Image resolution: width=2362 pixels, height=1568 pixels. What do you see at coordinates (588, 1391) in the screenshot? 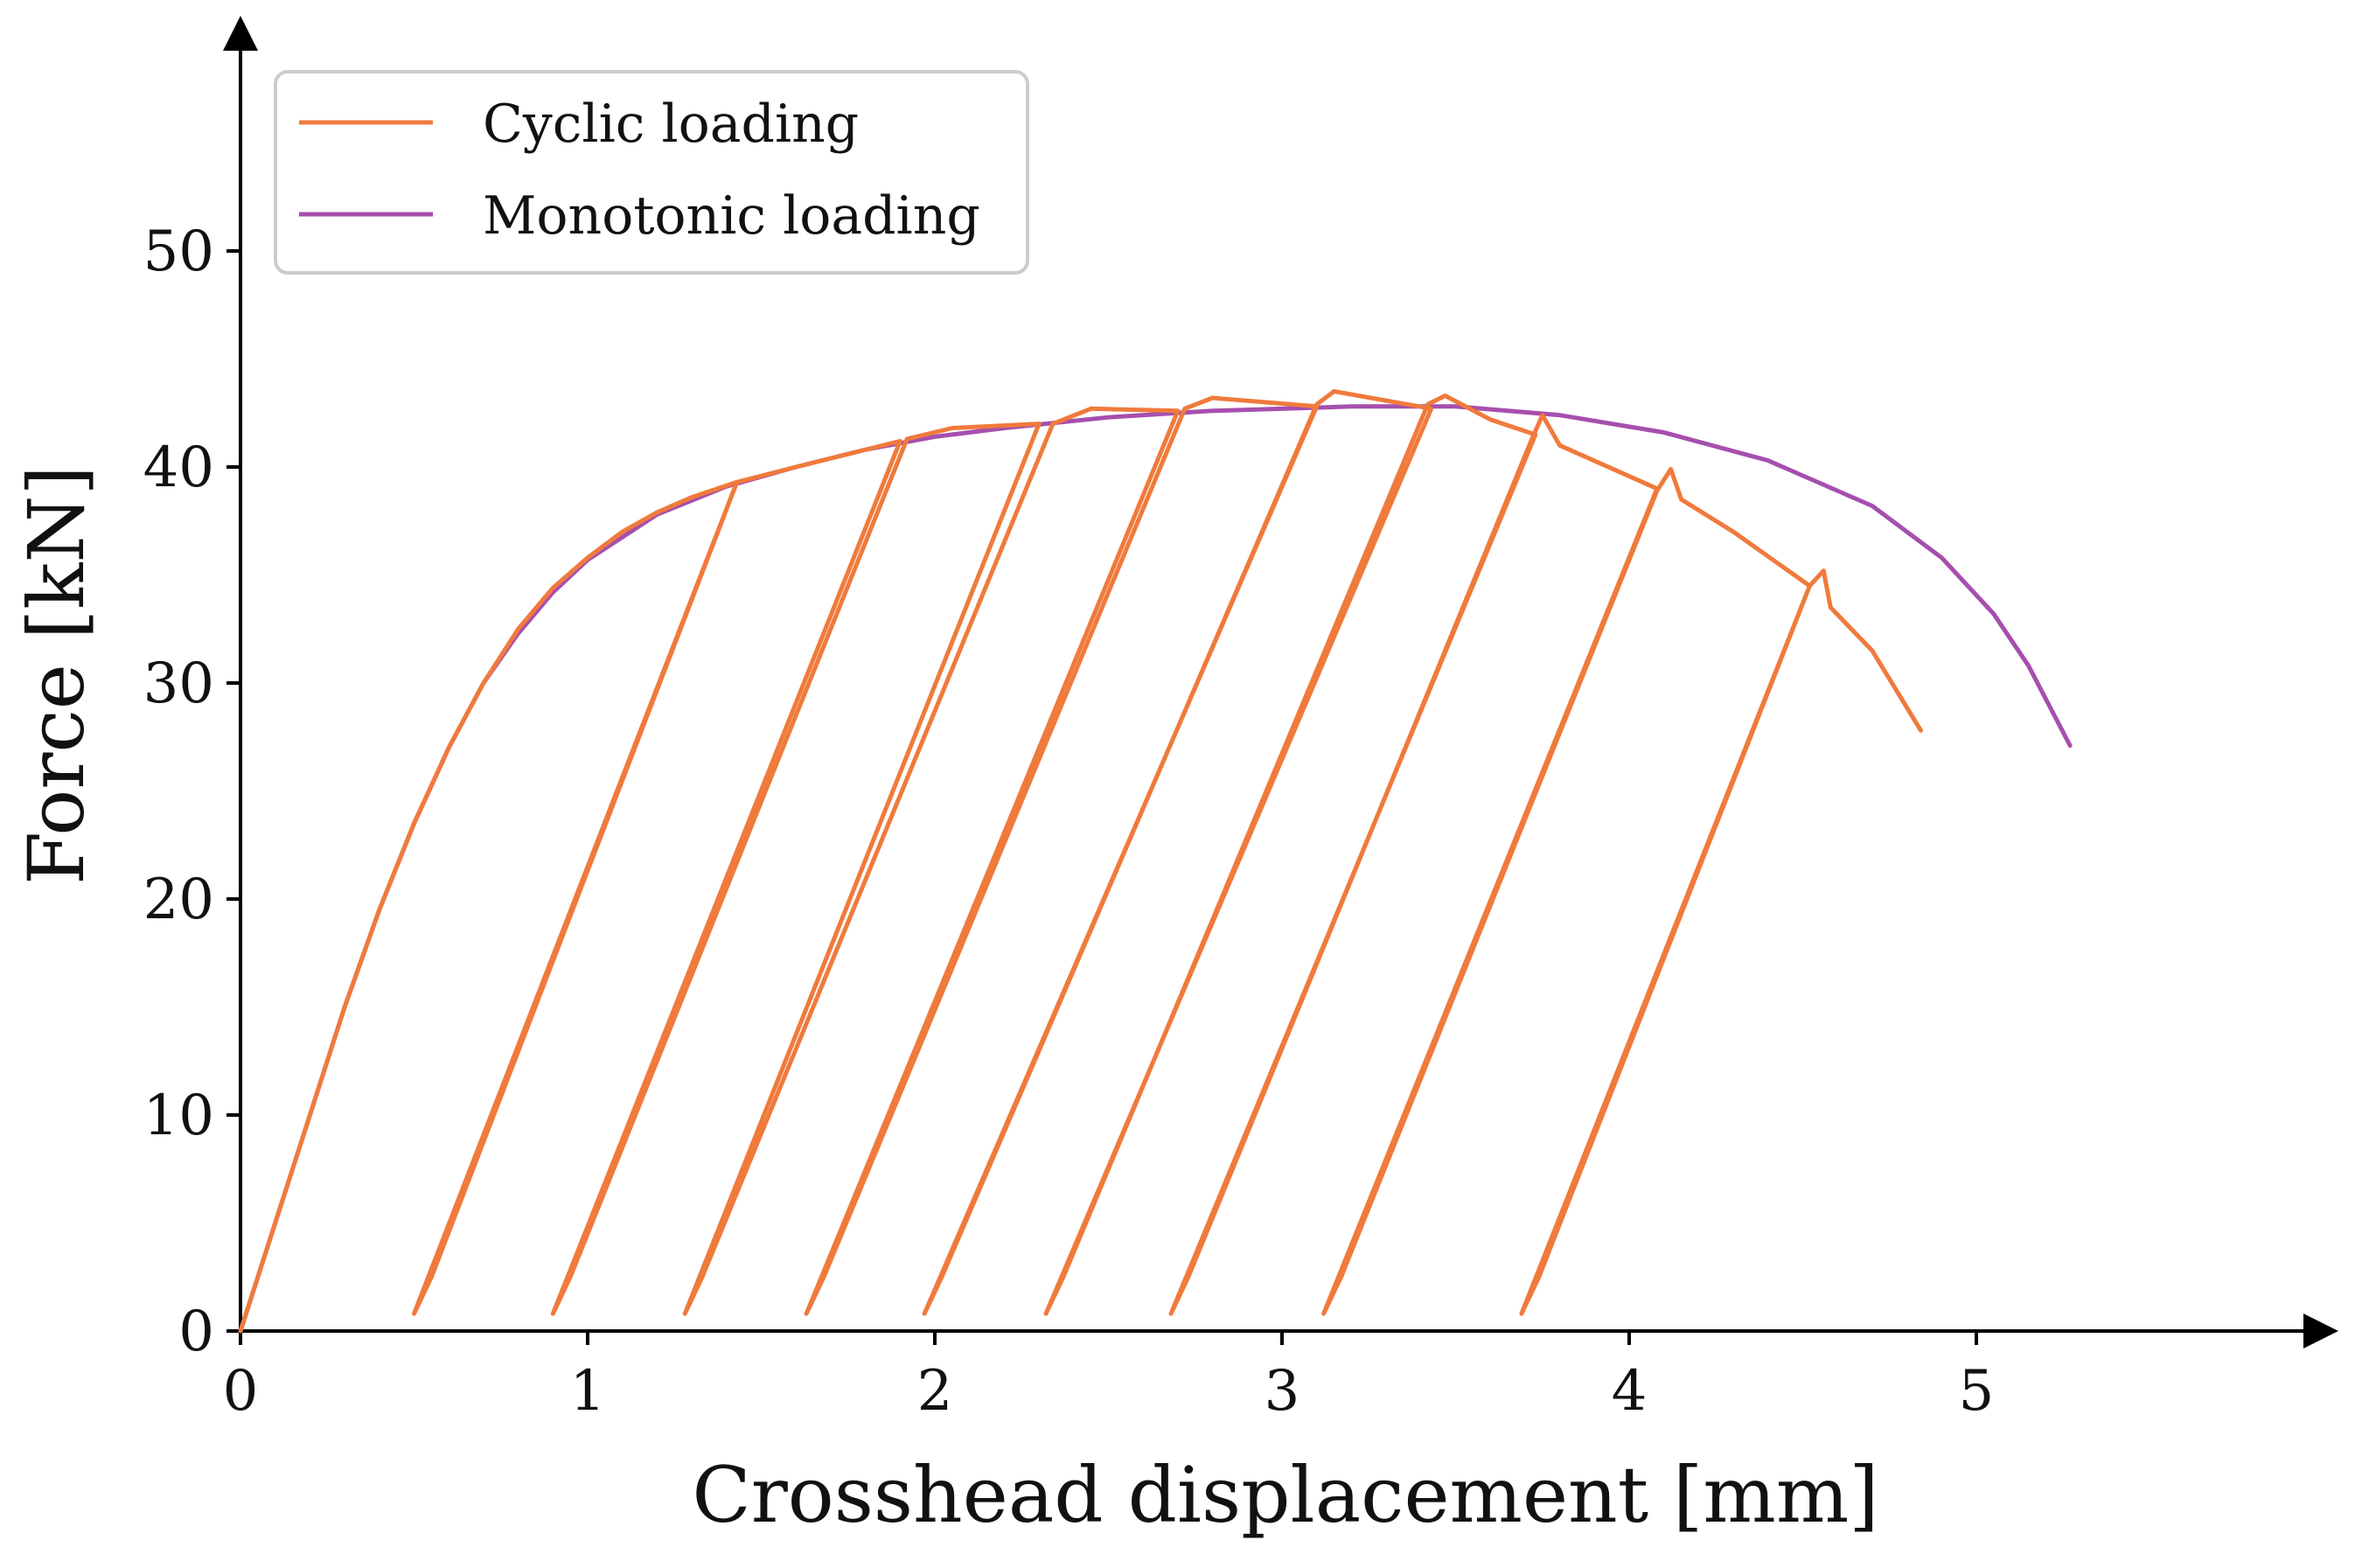
I see `x-tick-label: 1` at bounding box center [588, 1391].